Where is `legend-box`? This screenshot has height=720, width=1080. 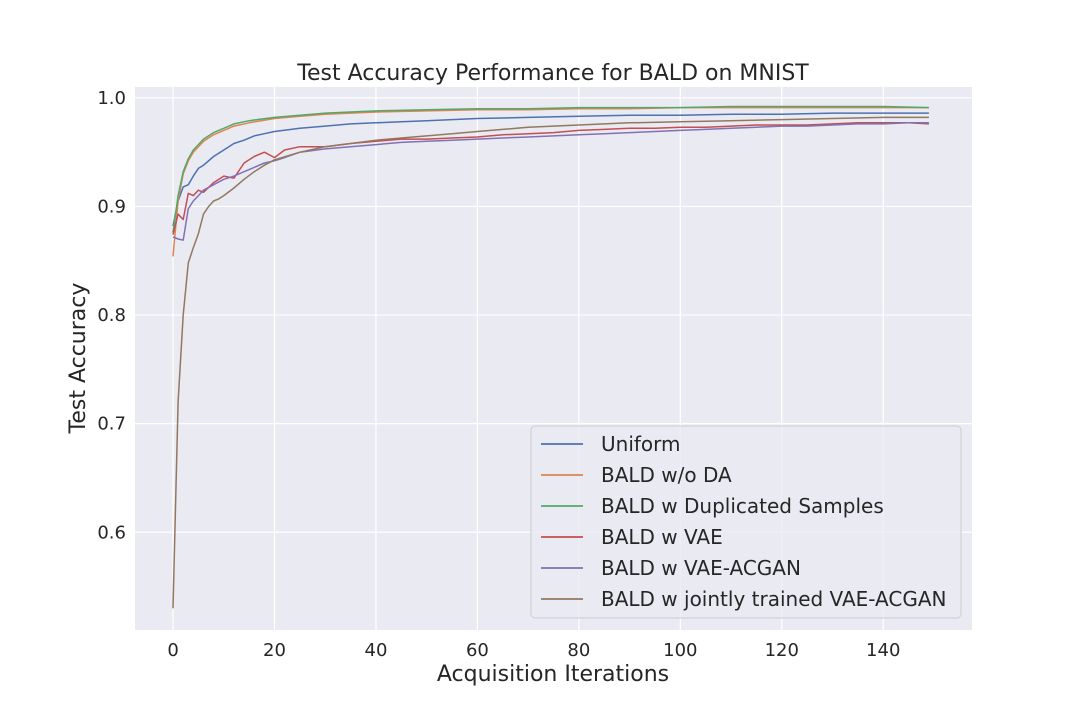
legend-box is located at coordinates (746, 522).